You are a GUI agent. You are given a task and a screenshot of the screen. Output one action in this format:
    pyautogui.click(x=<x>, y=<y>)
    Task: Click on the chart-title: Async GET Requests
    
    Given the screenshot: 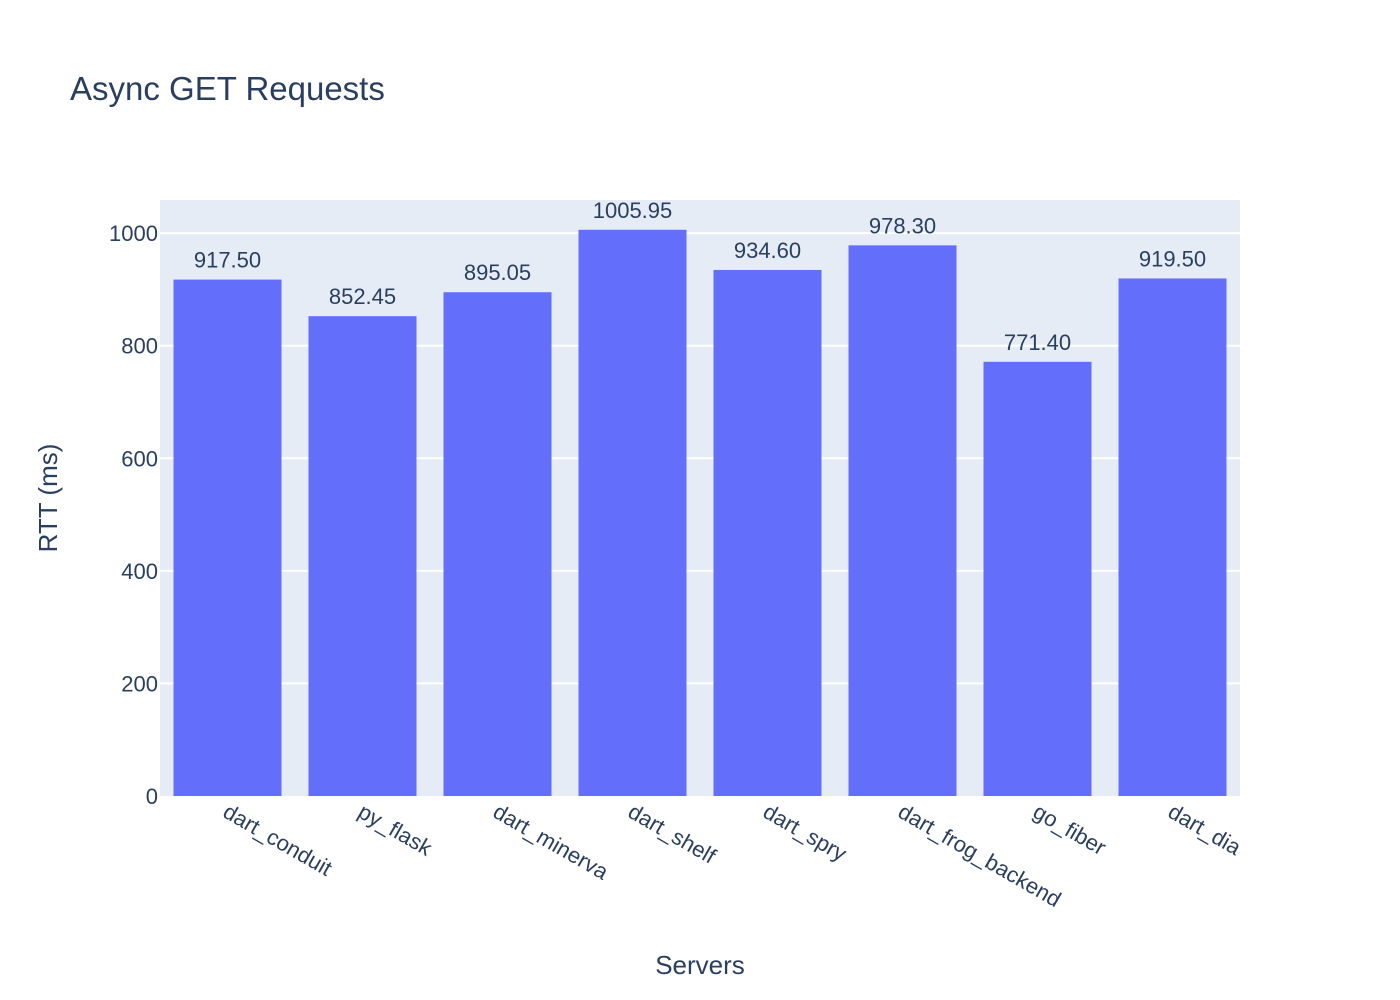 What is the action you would take?
    pyautogui.click(x=227, y=88)
    